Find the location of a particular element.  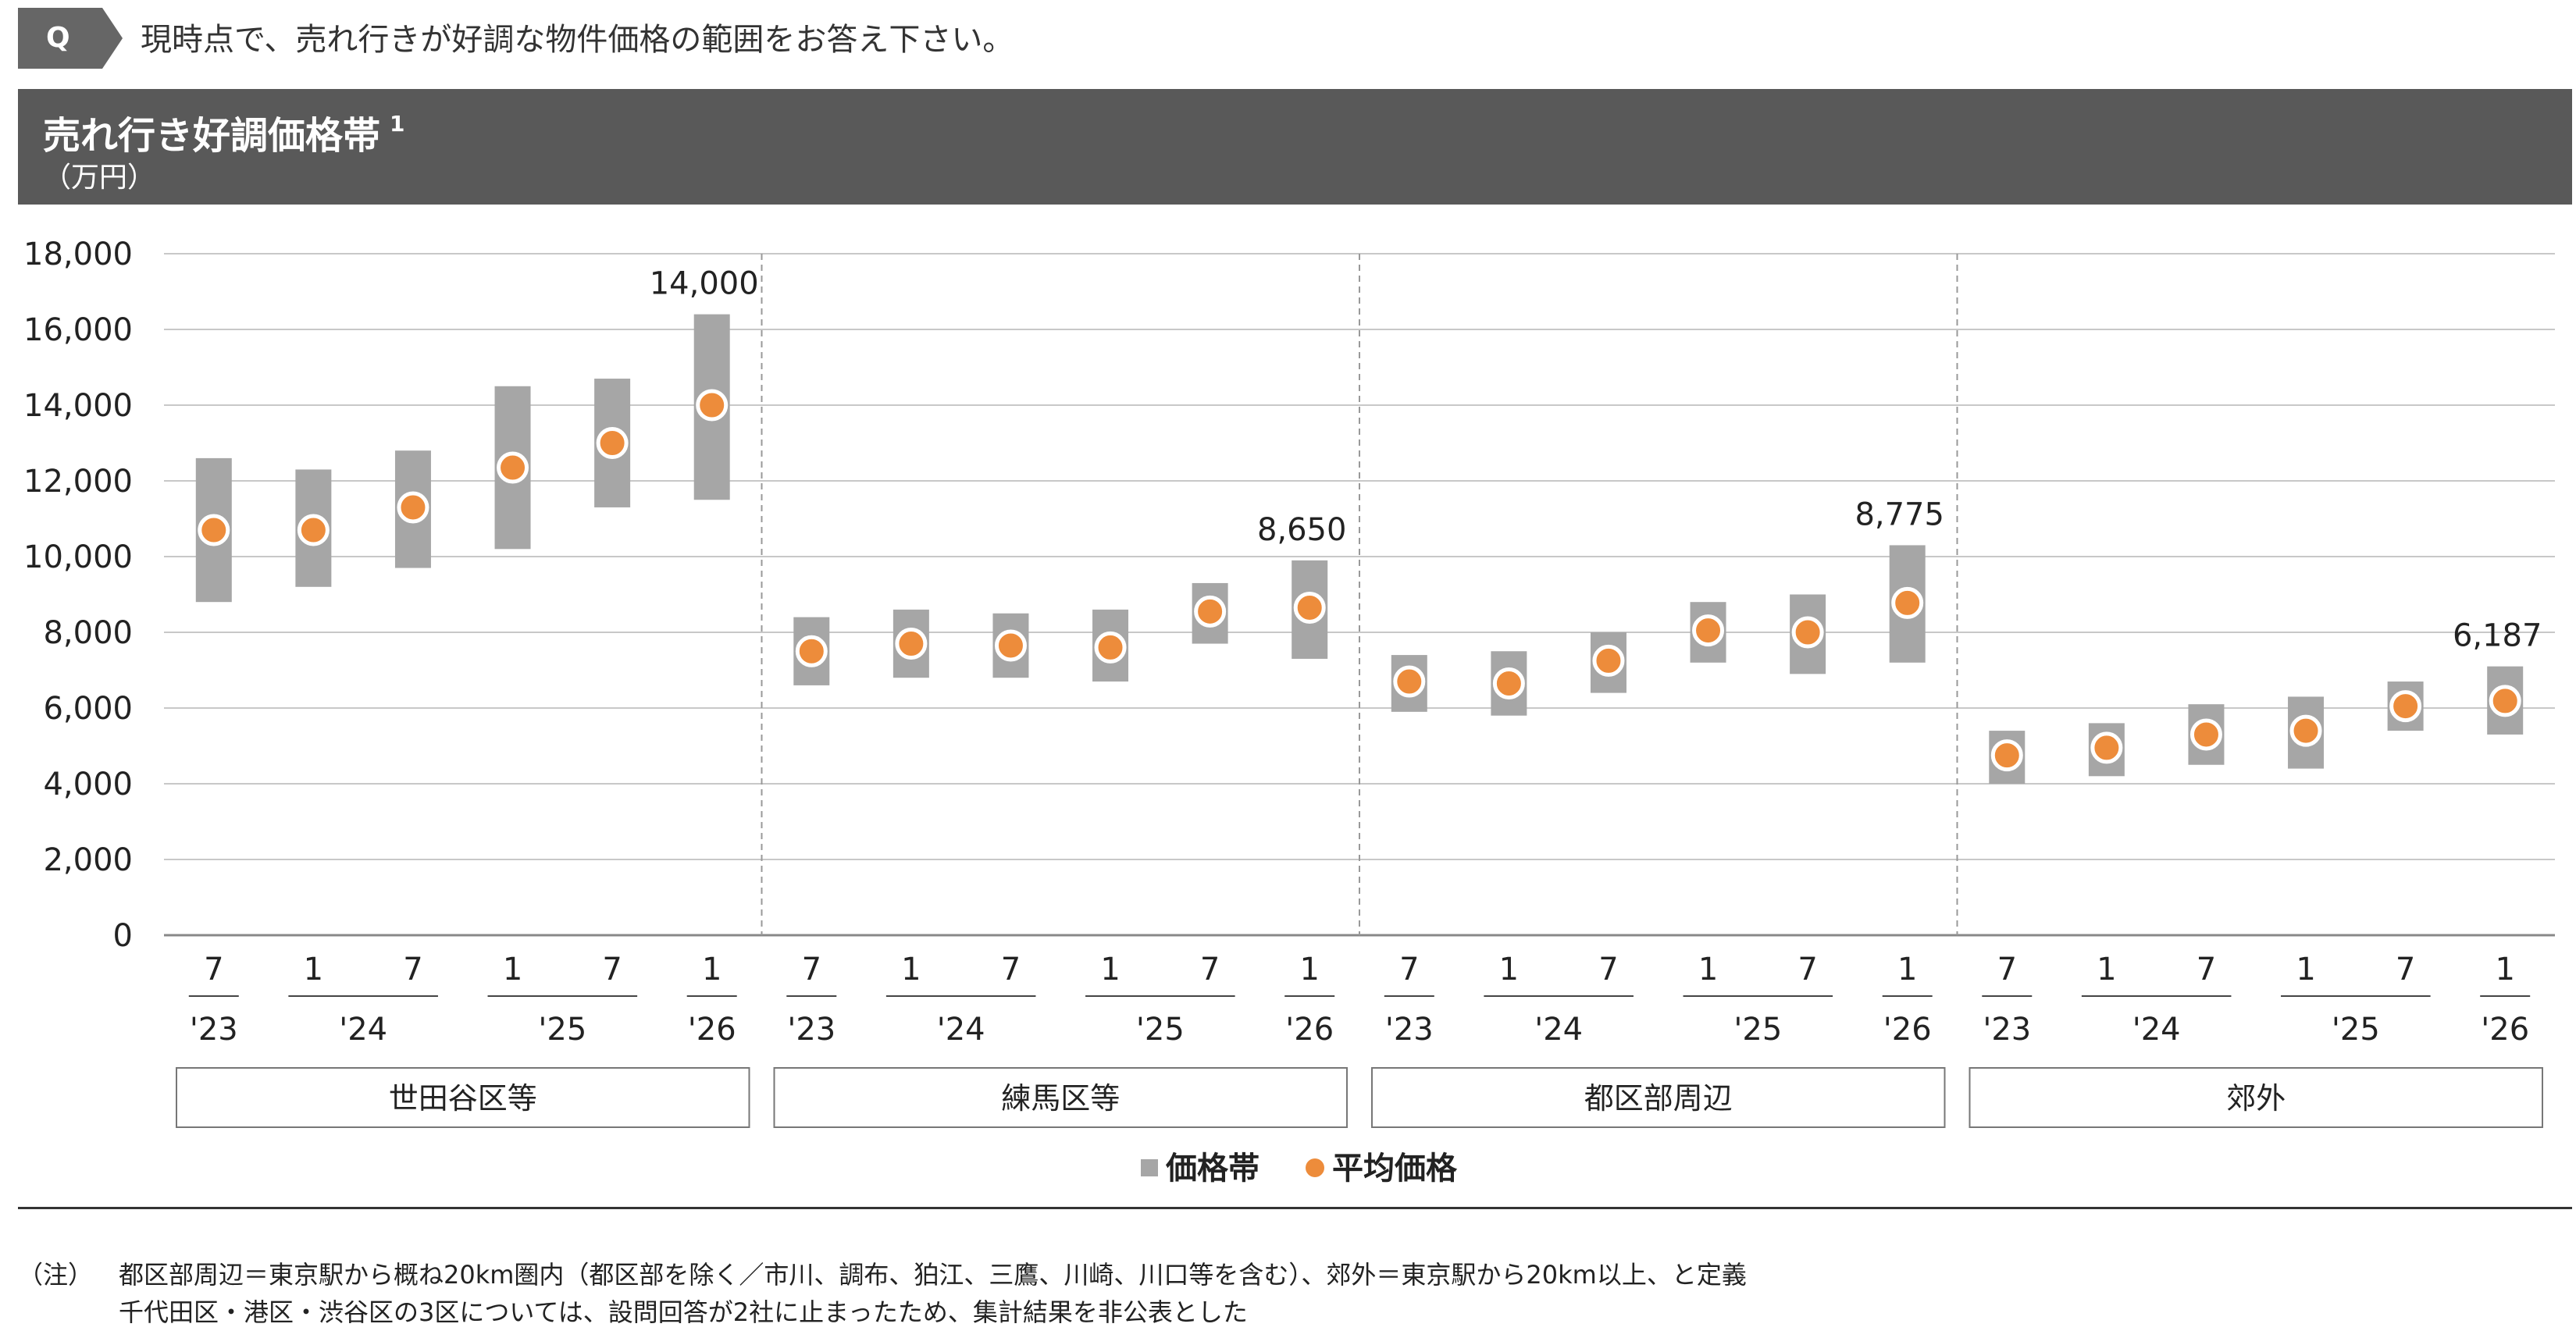

group-label: 世田谷区等 is located at coordinates (463, 1098).